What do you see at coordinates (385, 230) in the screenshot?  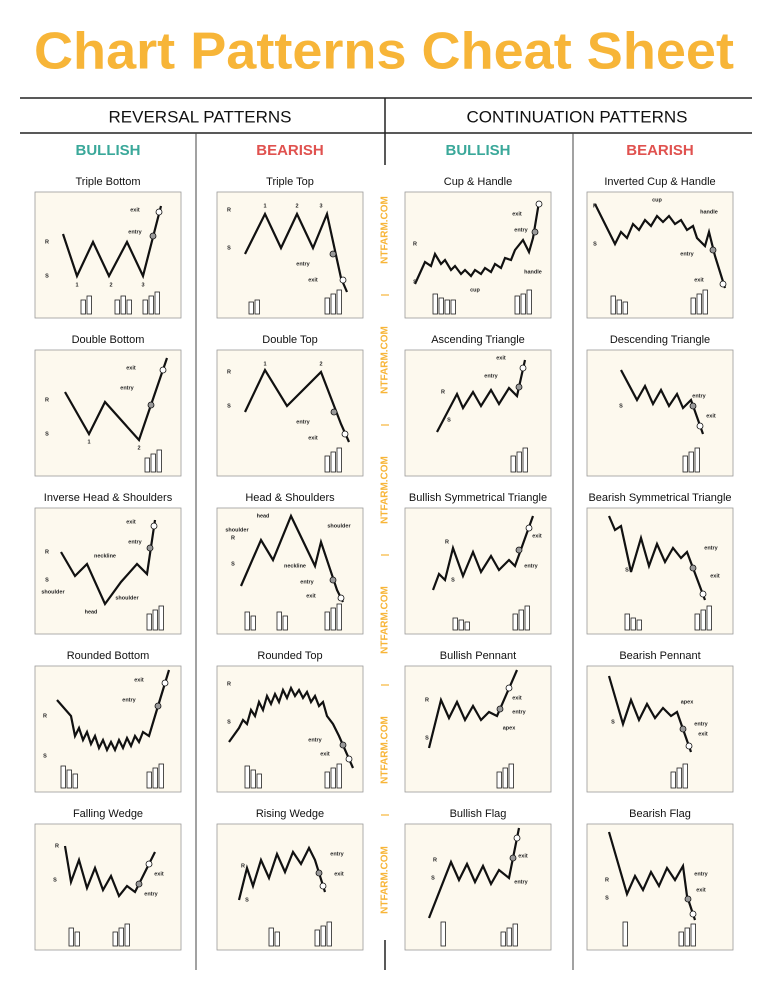 I see `watermark: NTFARM.COM` at bounding box center [385, 230].